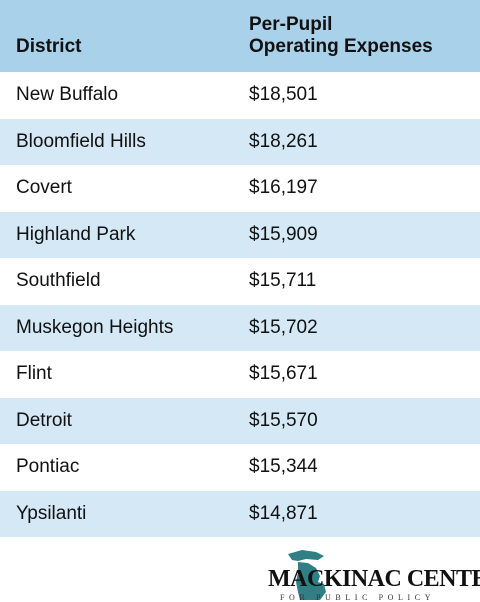  What do you see at coordinates (48, 467) in the screenshot?
I see `district-cell: Pontiac` at bounding box center [48, 467].